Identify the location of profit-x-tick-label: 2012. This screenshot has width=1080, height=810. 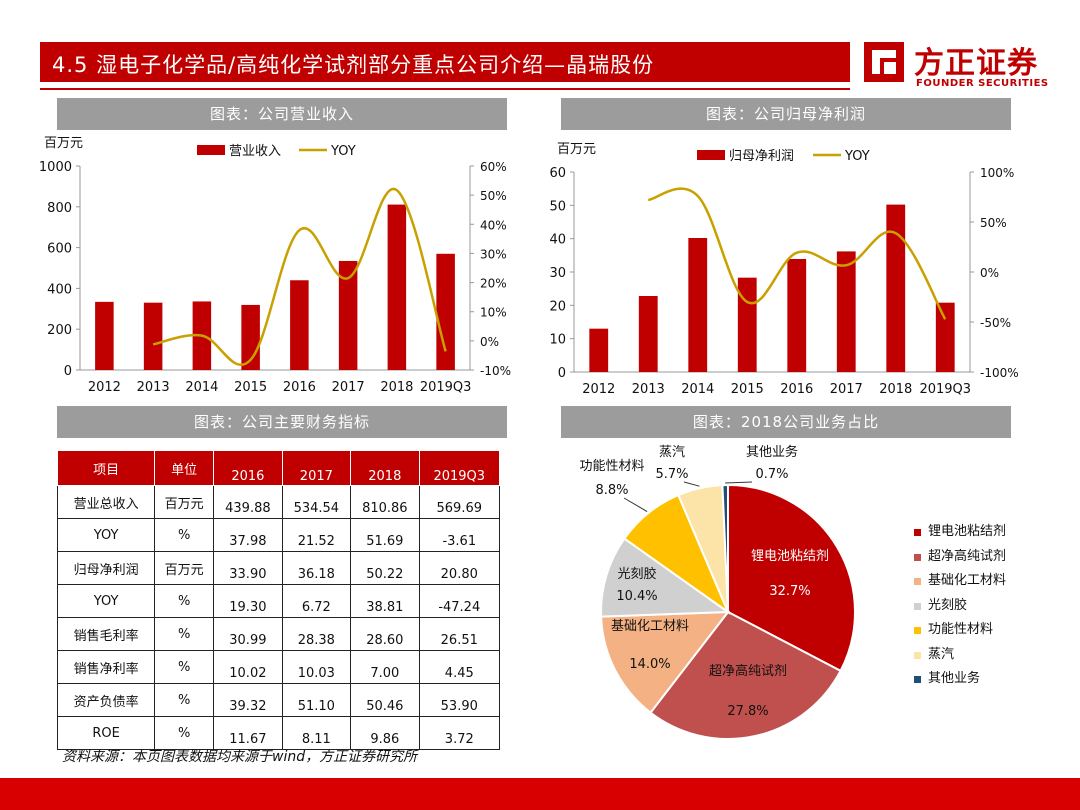
(598, 389).